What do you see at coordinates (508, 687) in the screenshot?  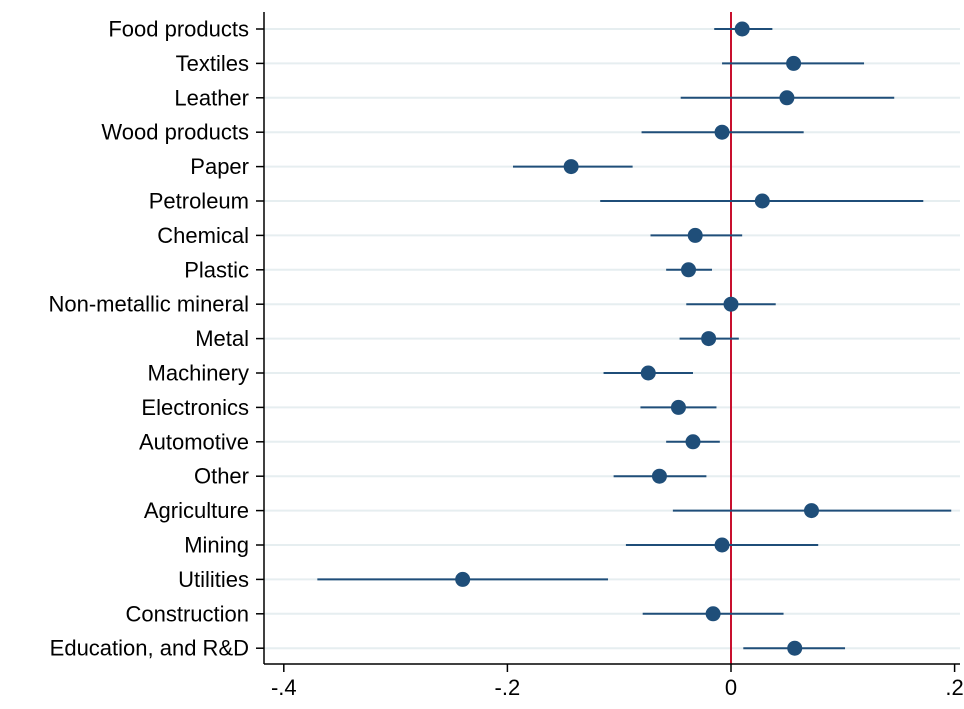 I see `x-tick-label: -.2` at bounding box center [508, 687].